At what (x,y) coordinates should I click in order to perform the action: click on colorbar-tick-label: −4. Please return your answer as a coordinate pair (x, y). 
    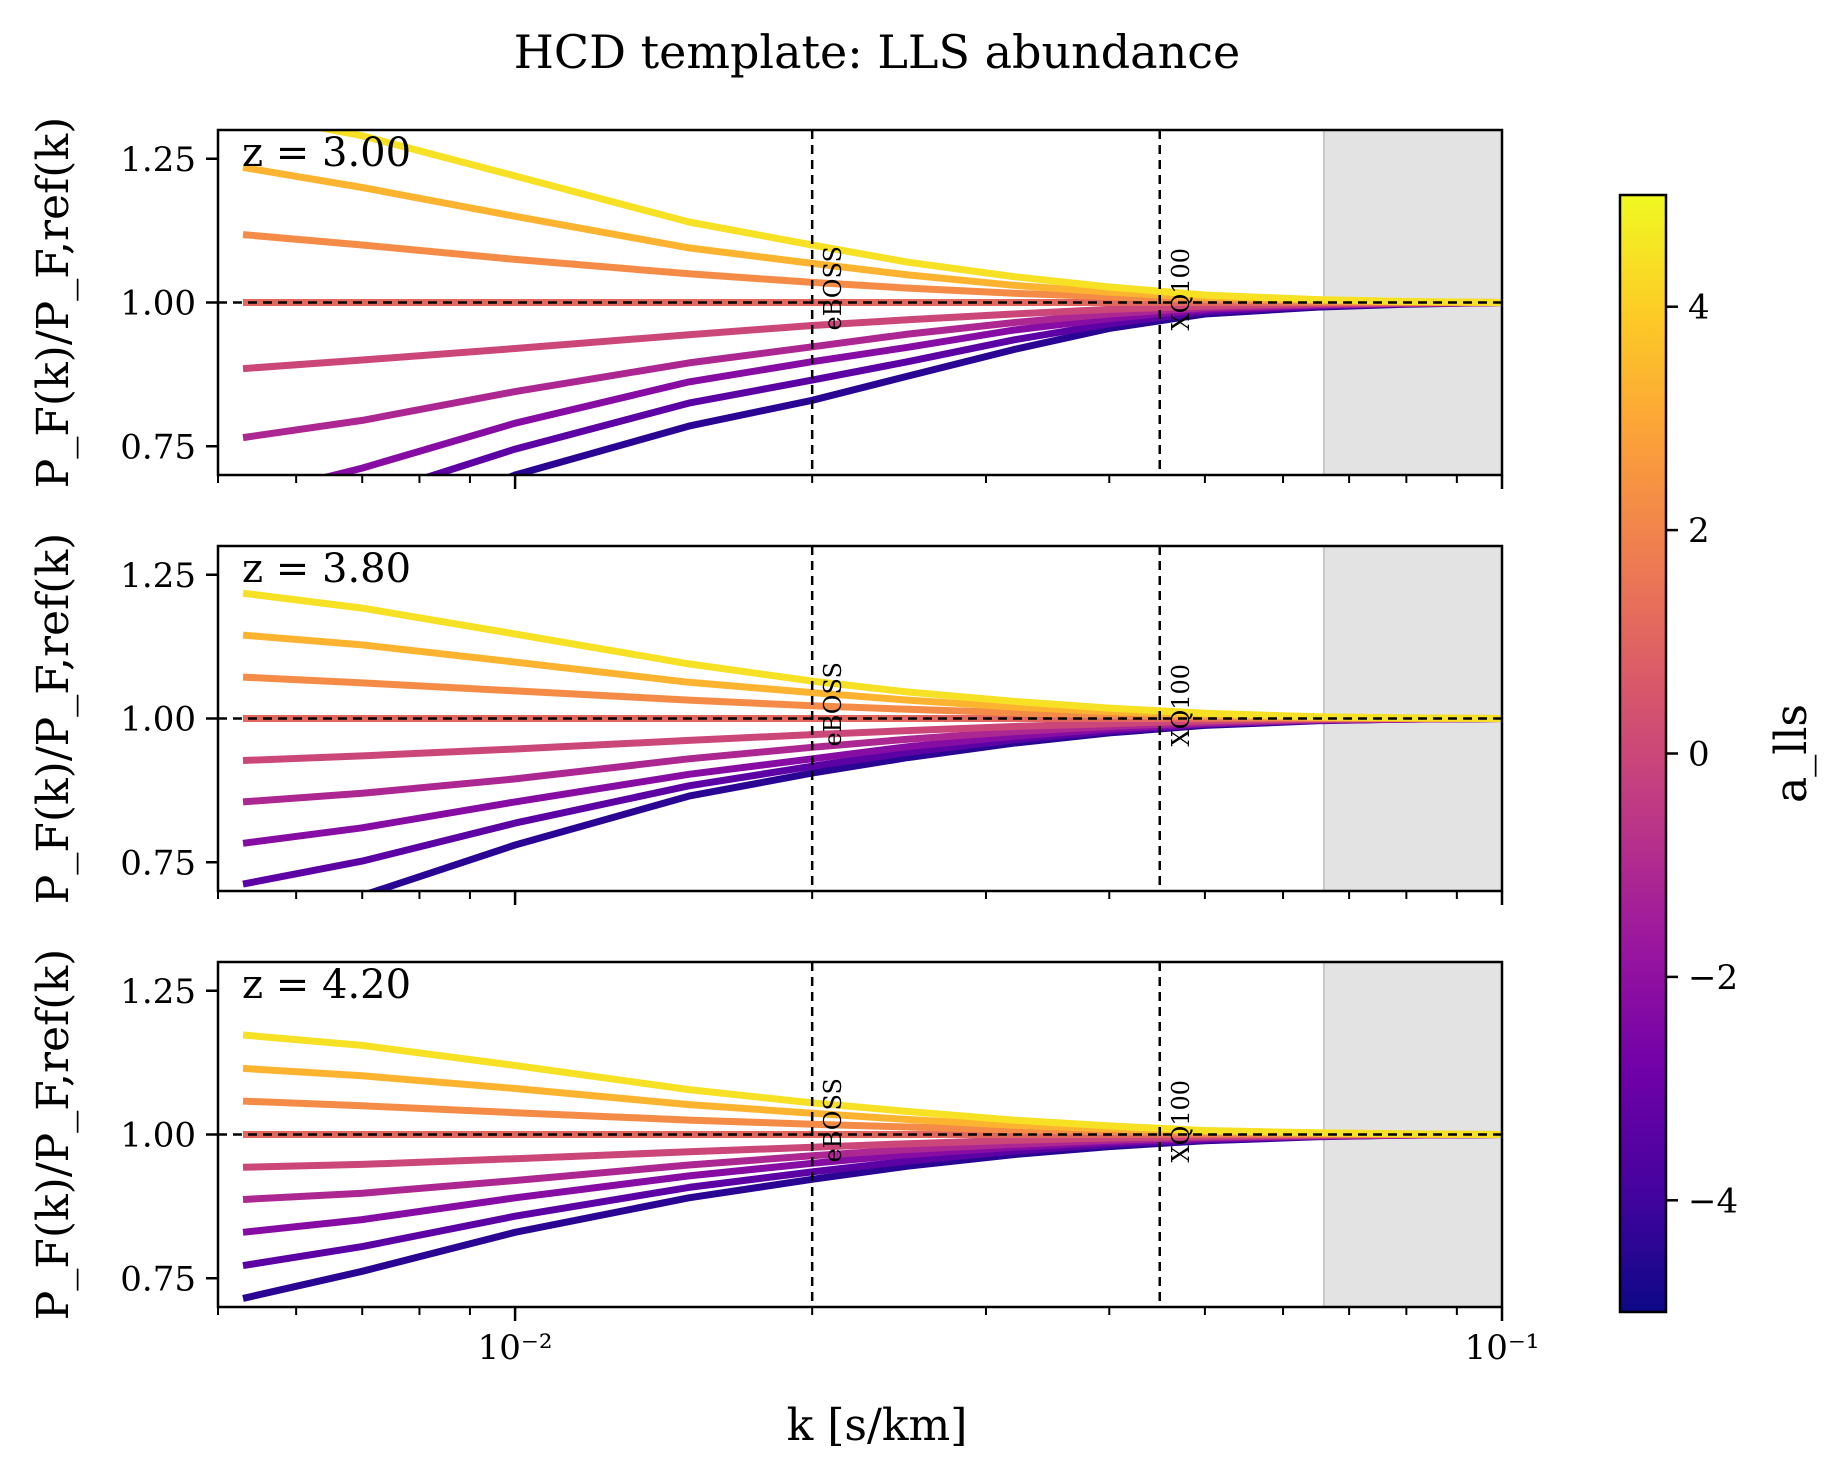
    Looking at the image, I should click on (1713, 1201).